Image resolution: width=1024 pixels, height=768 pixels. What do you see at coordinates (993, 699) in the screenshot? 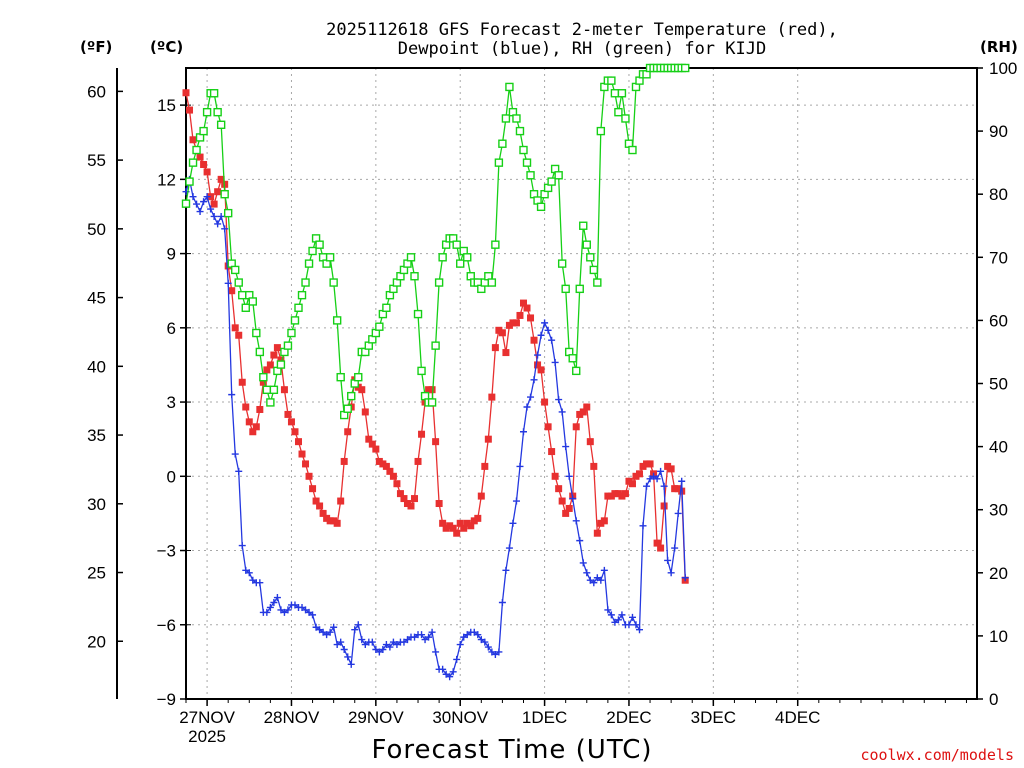
I see `rh-tick-label: 0` at bounding box center [993, 699].